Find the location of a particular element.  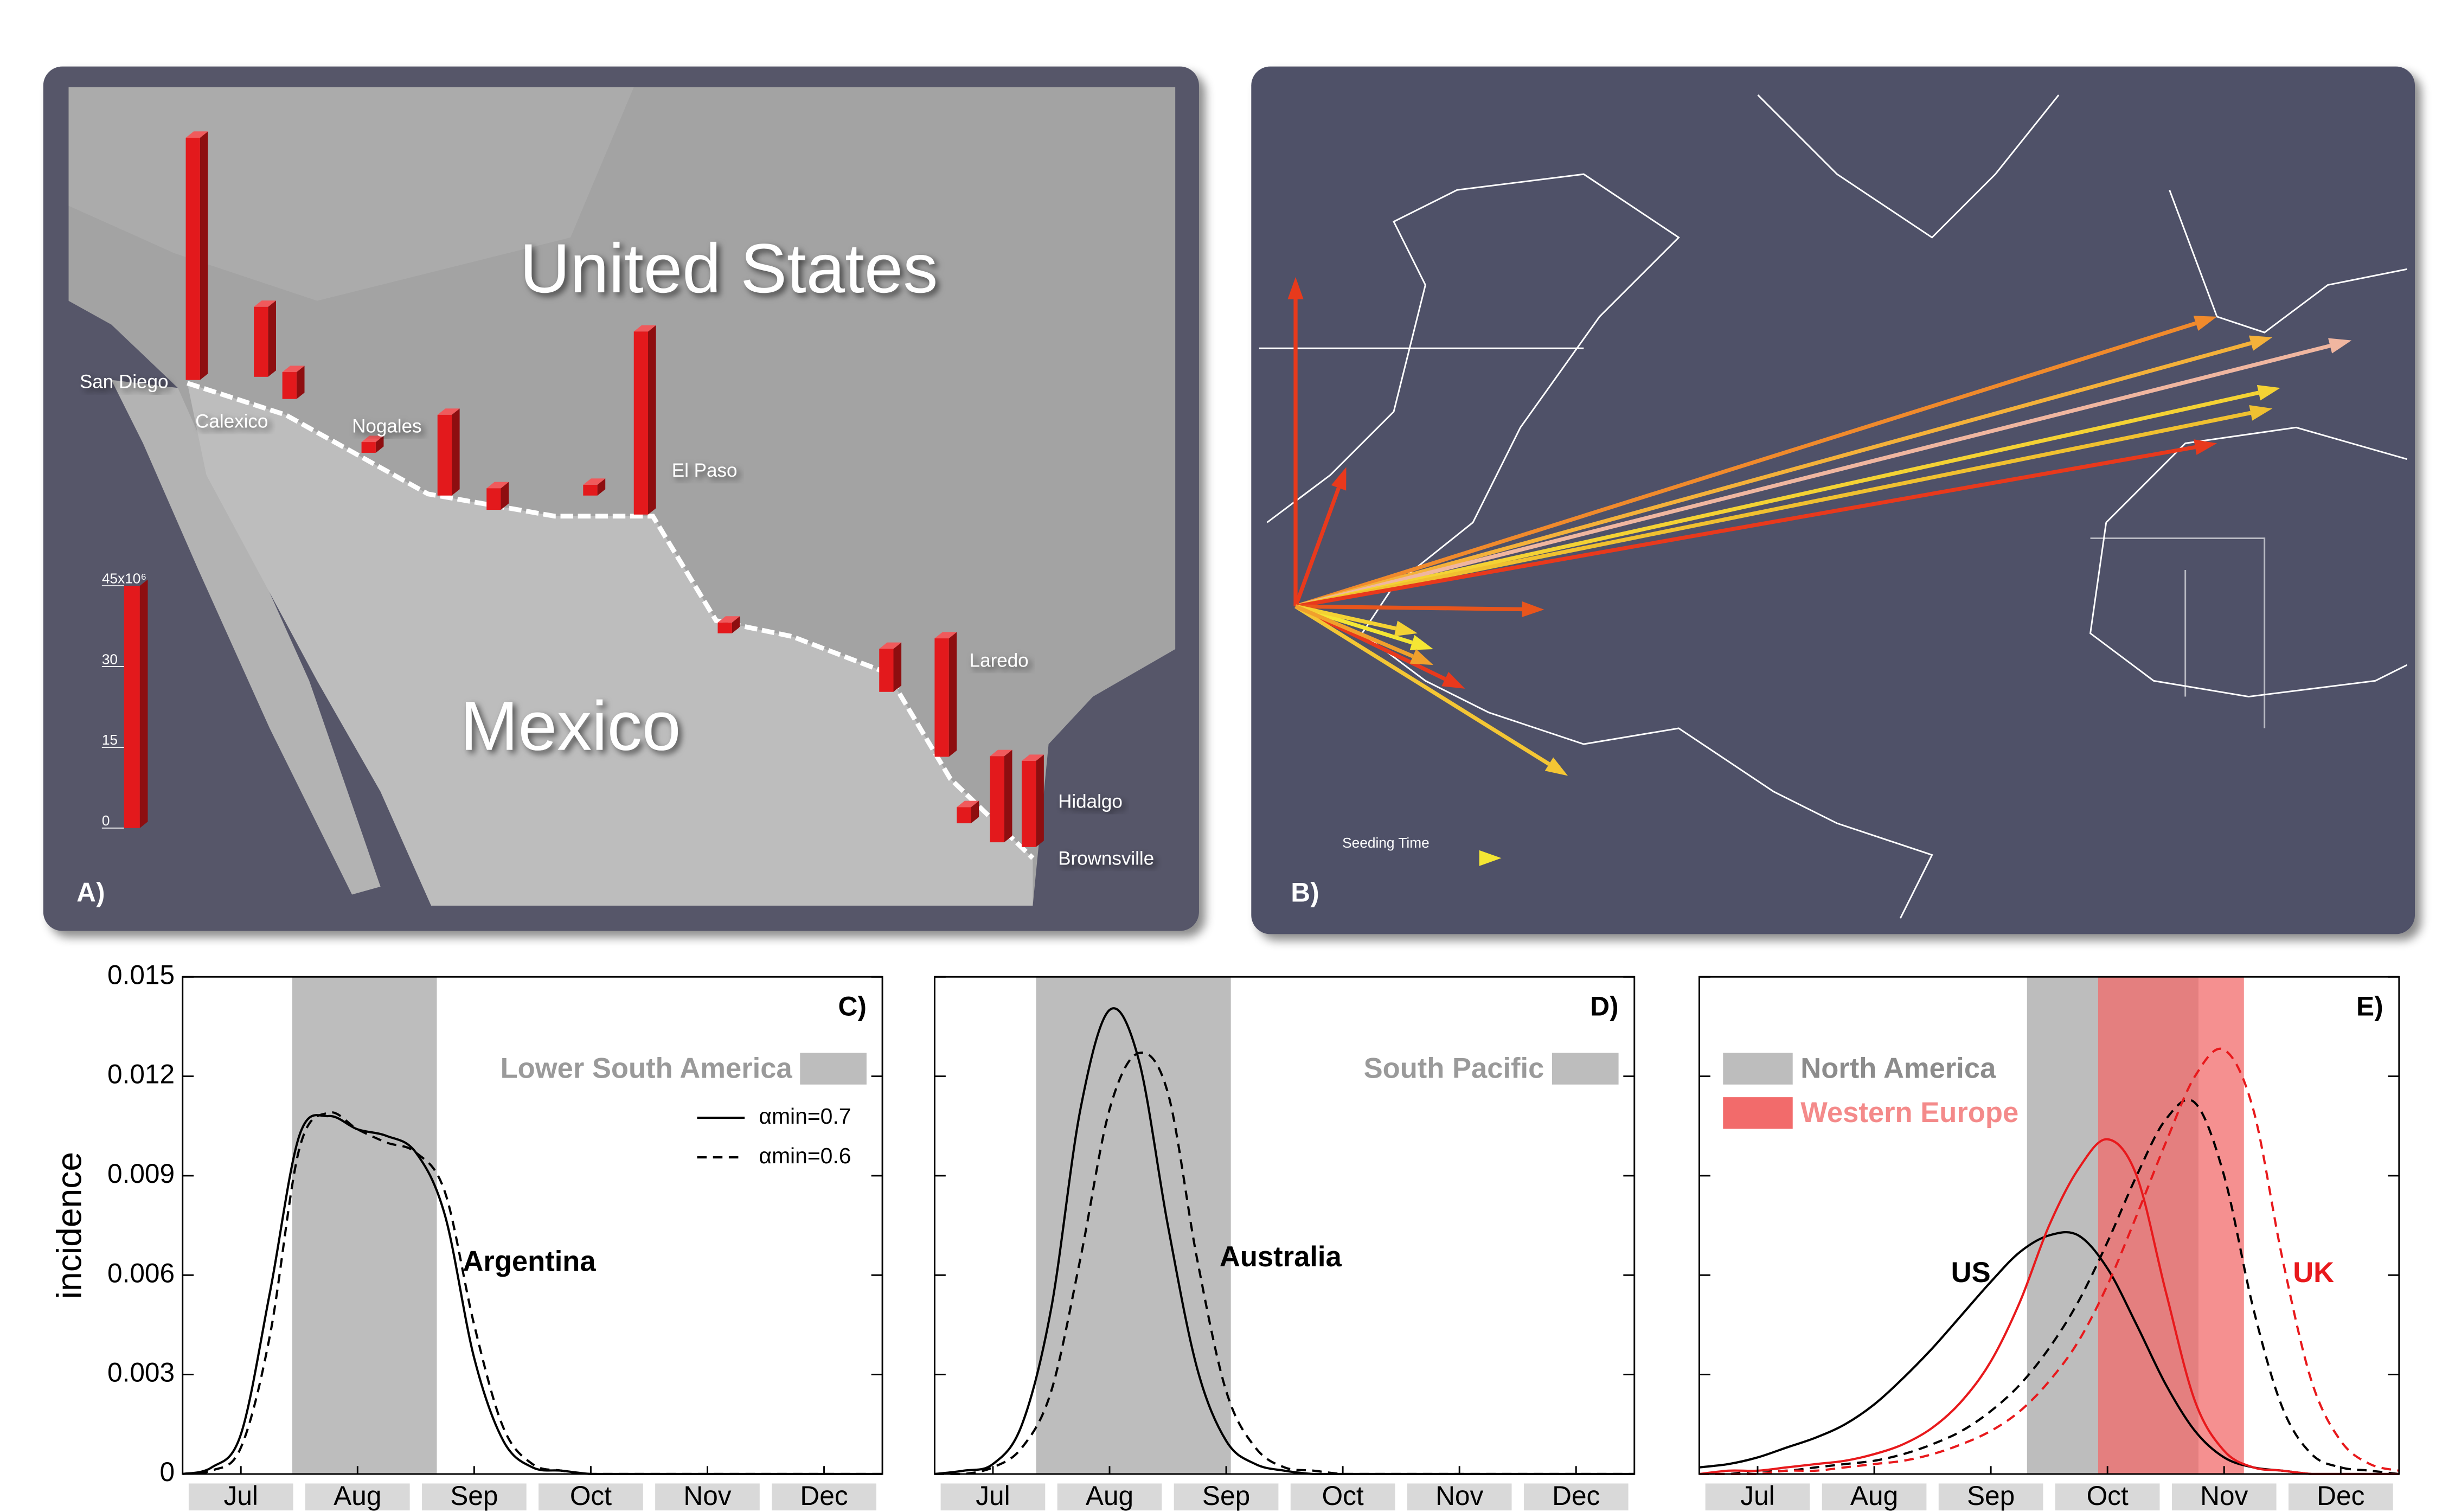

country-label: United States is located at coordinates (729, 269).